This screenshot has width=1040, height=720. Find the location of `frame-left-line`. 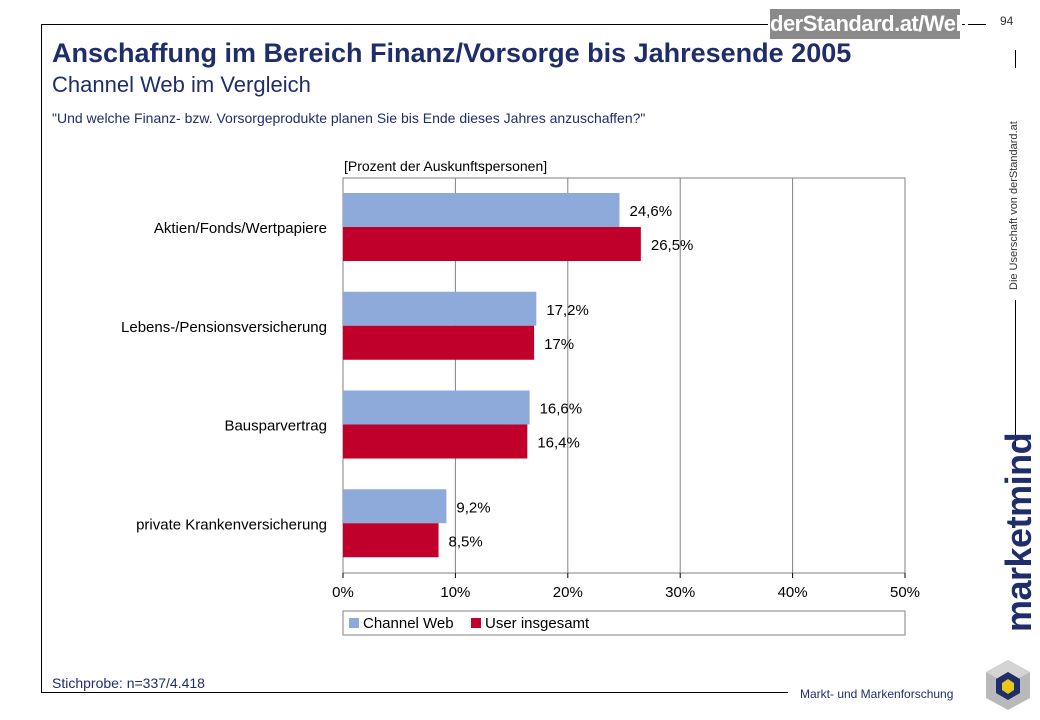

frame-left-line is located at coordinates (41, 358).